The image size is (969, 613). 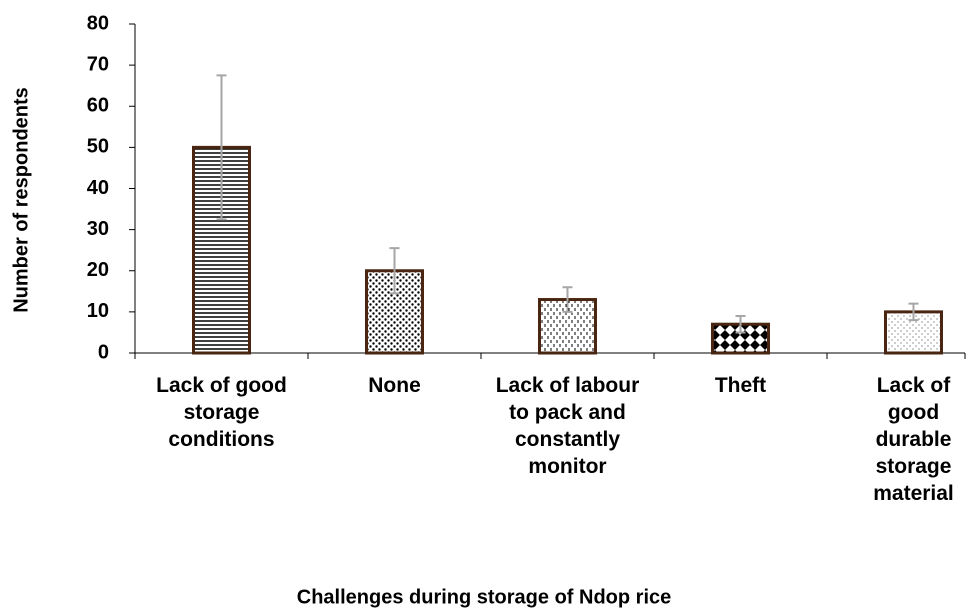 I want to click on y-tick-label: 40, so click(x=98, y=188).